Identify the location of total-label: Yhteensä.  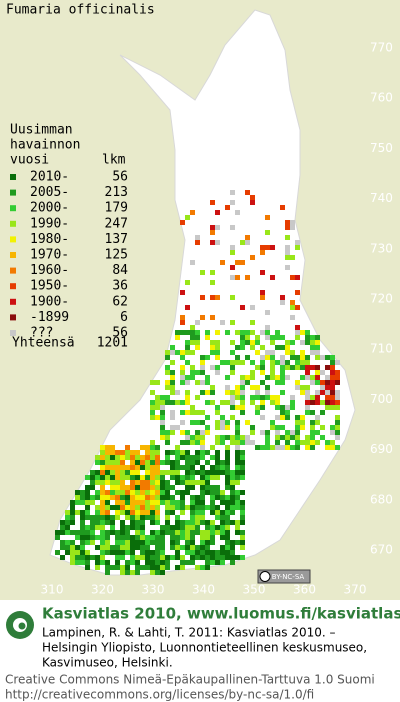
(43, 343).